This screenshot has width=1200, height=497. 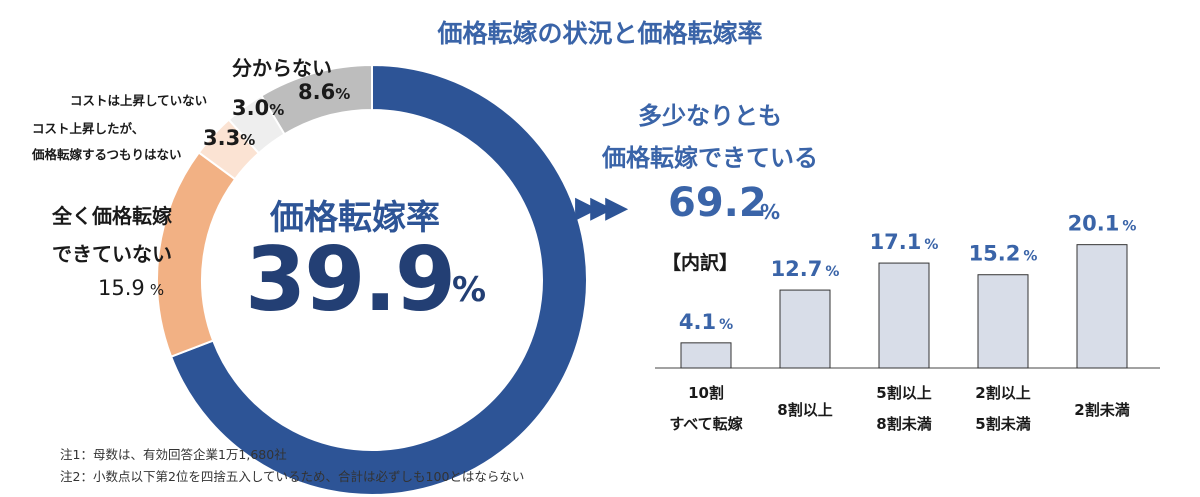 What do you see at coordinates (277, 110) in the screenshot?
I see `value-cost-no-rise-unit: %` at bounding box center [277, 110].